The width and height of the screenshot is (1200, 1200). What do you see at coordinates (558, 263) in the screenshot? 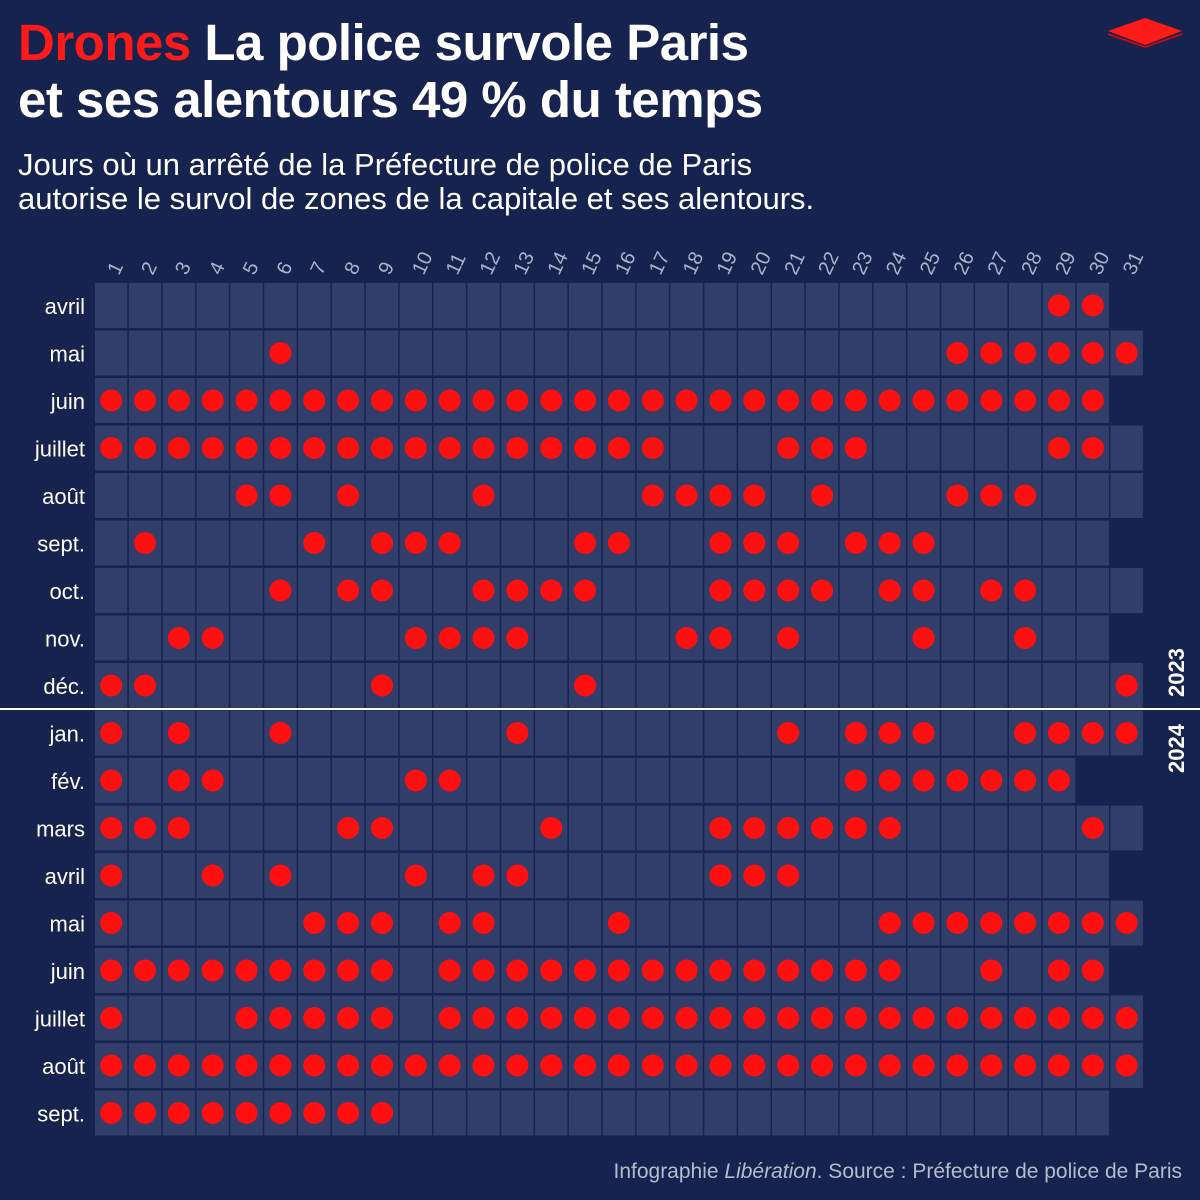
I see `day-label-14: 14` at bounding box center [558, 263].